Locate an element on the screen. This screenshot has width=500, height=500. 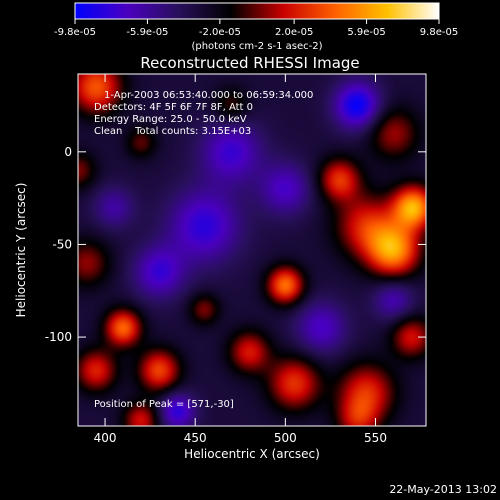
info-line-energy: Energy Range: 25.0 - 50.0 keV is located at coordinates (170, 119).